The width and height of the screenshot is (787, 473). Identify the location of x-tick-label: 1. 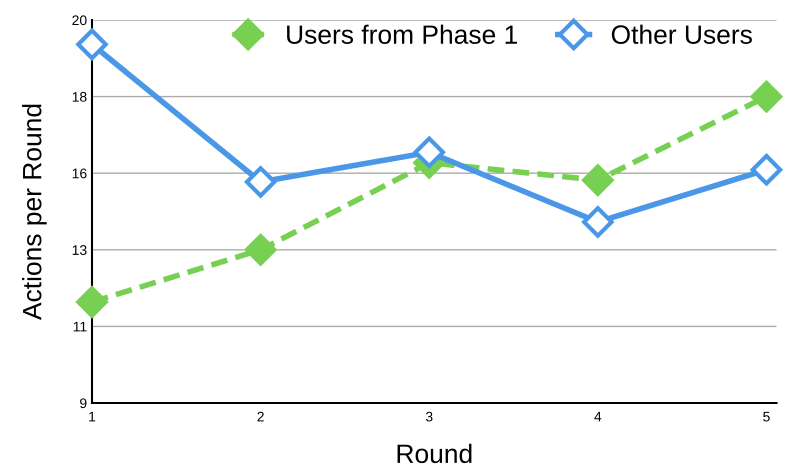
(92, 417).